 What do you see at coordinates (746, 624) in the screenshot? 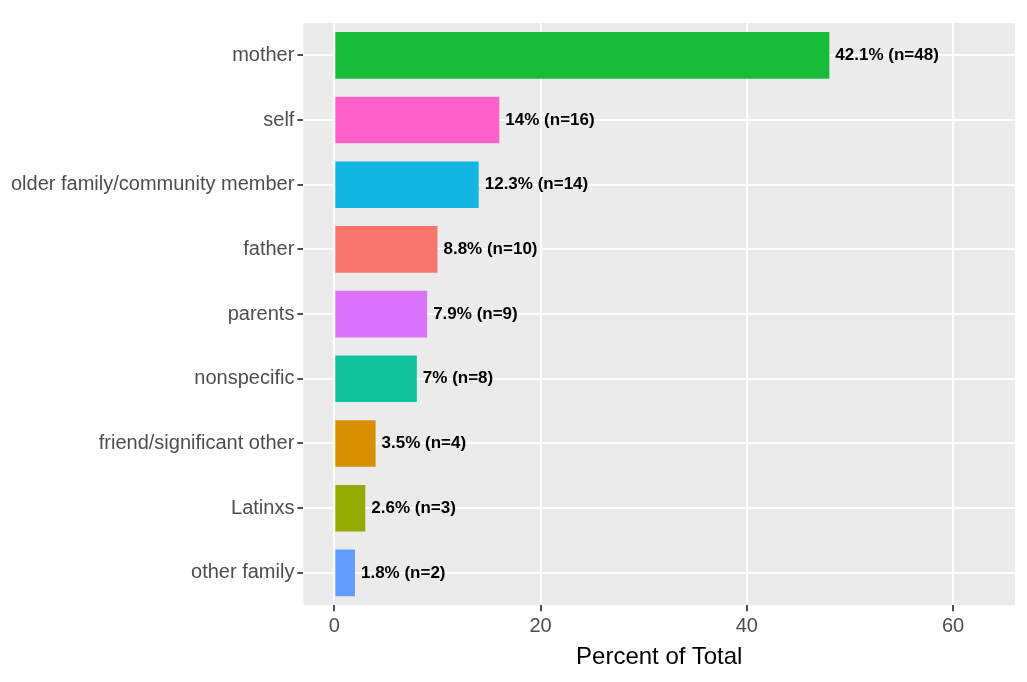
I see `x-tick-label: 40` at bounding box center [746, 624].